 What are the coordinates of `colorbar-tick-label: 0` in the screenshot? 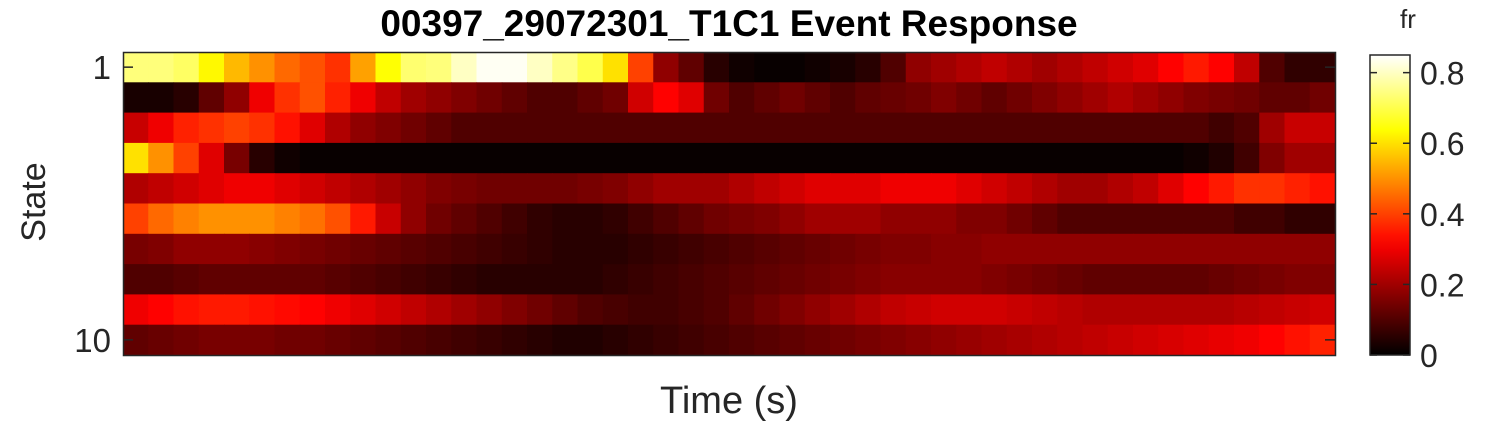 It's located at (1429, 356).